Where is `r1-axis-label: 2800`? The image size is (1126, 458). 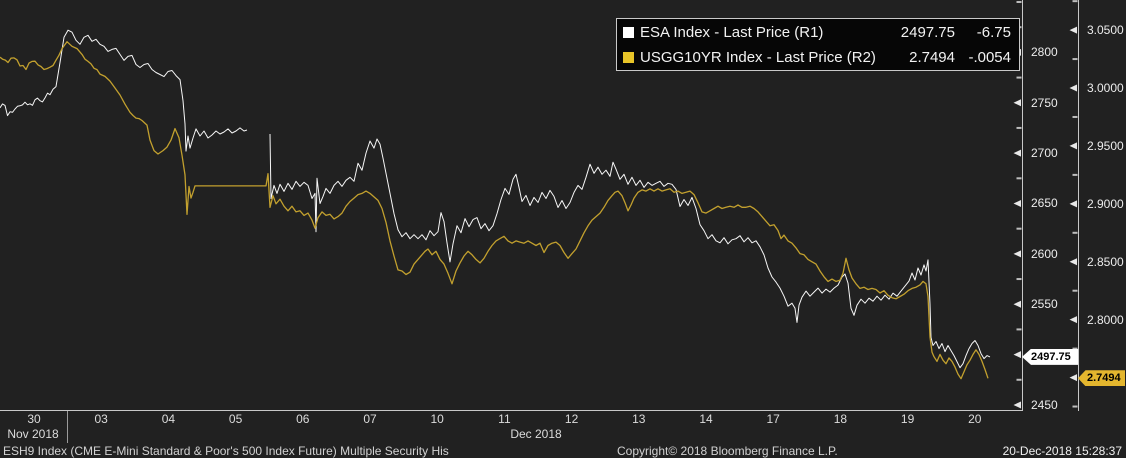 r1-axis-label: 2800 is located at coordinates (1044, 52).